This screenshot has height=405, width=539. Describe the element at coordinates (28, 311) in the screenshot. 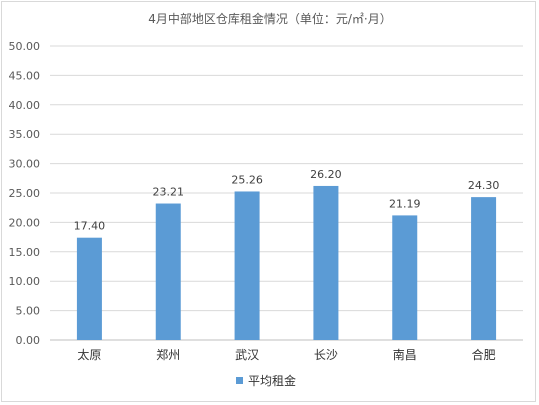

I see `y-tick-label: 5.00` at that location.